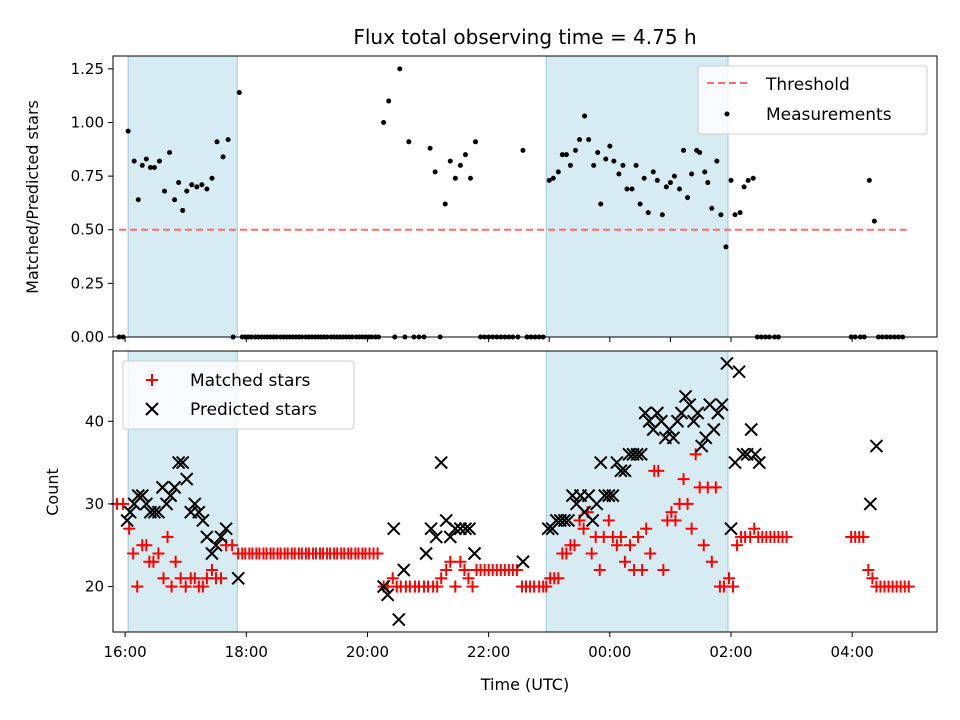 This screenshot has width=960, height=720. What do you see at coordinates (182, 196) in the screenshot?
I see `top-shaded-interval` at bounding box center [182, 196].